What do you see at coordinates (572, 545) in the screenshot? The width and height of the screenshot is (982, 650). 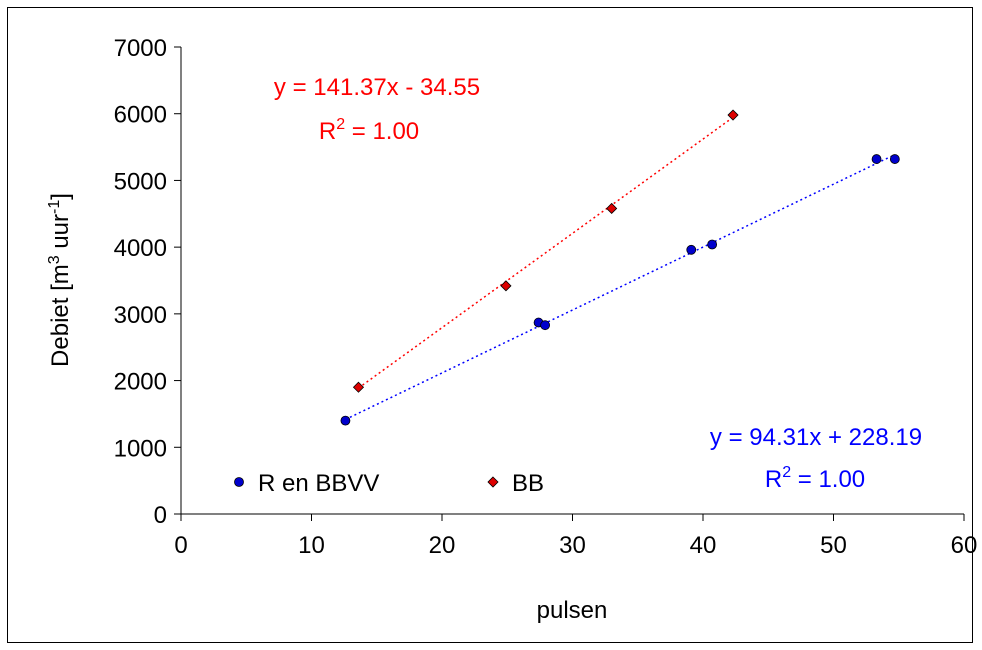 I see `x-tick-label: 30` at bounding box center [572, 545].